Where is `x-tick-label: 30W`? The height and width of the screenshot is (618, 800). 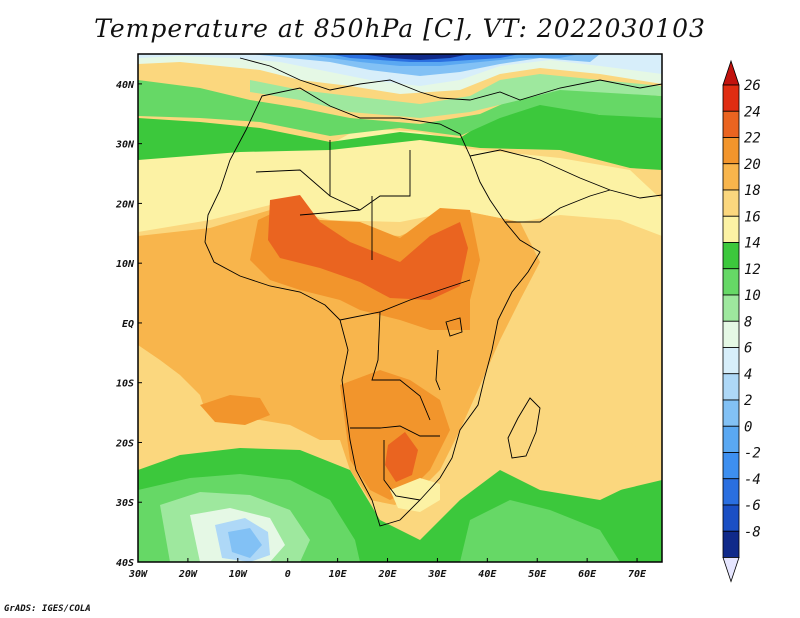 x-tick-label: 30W is located at coordinates (138, 574).